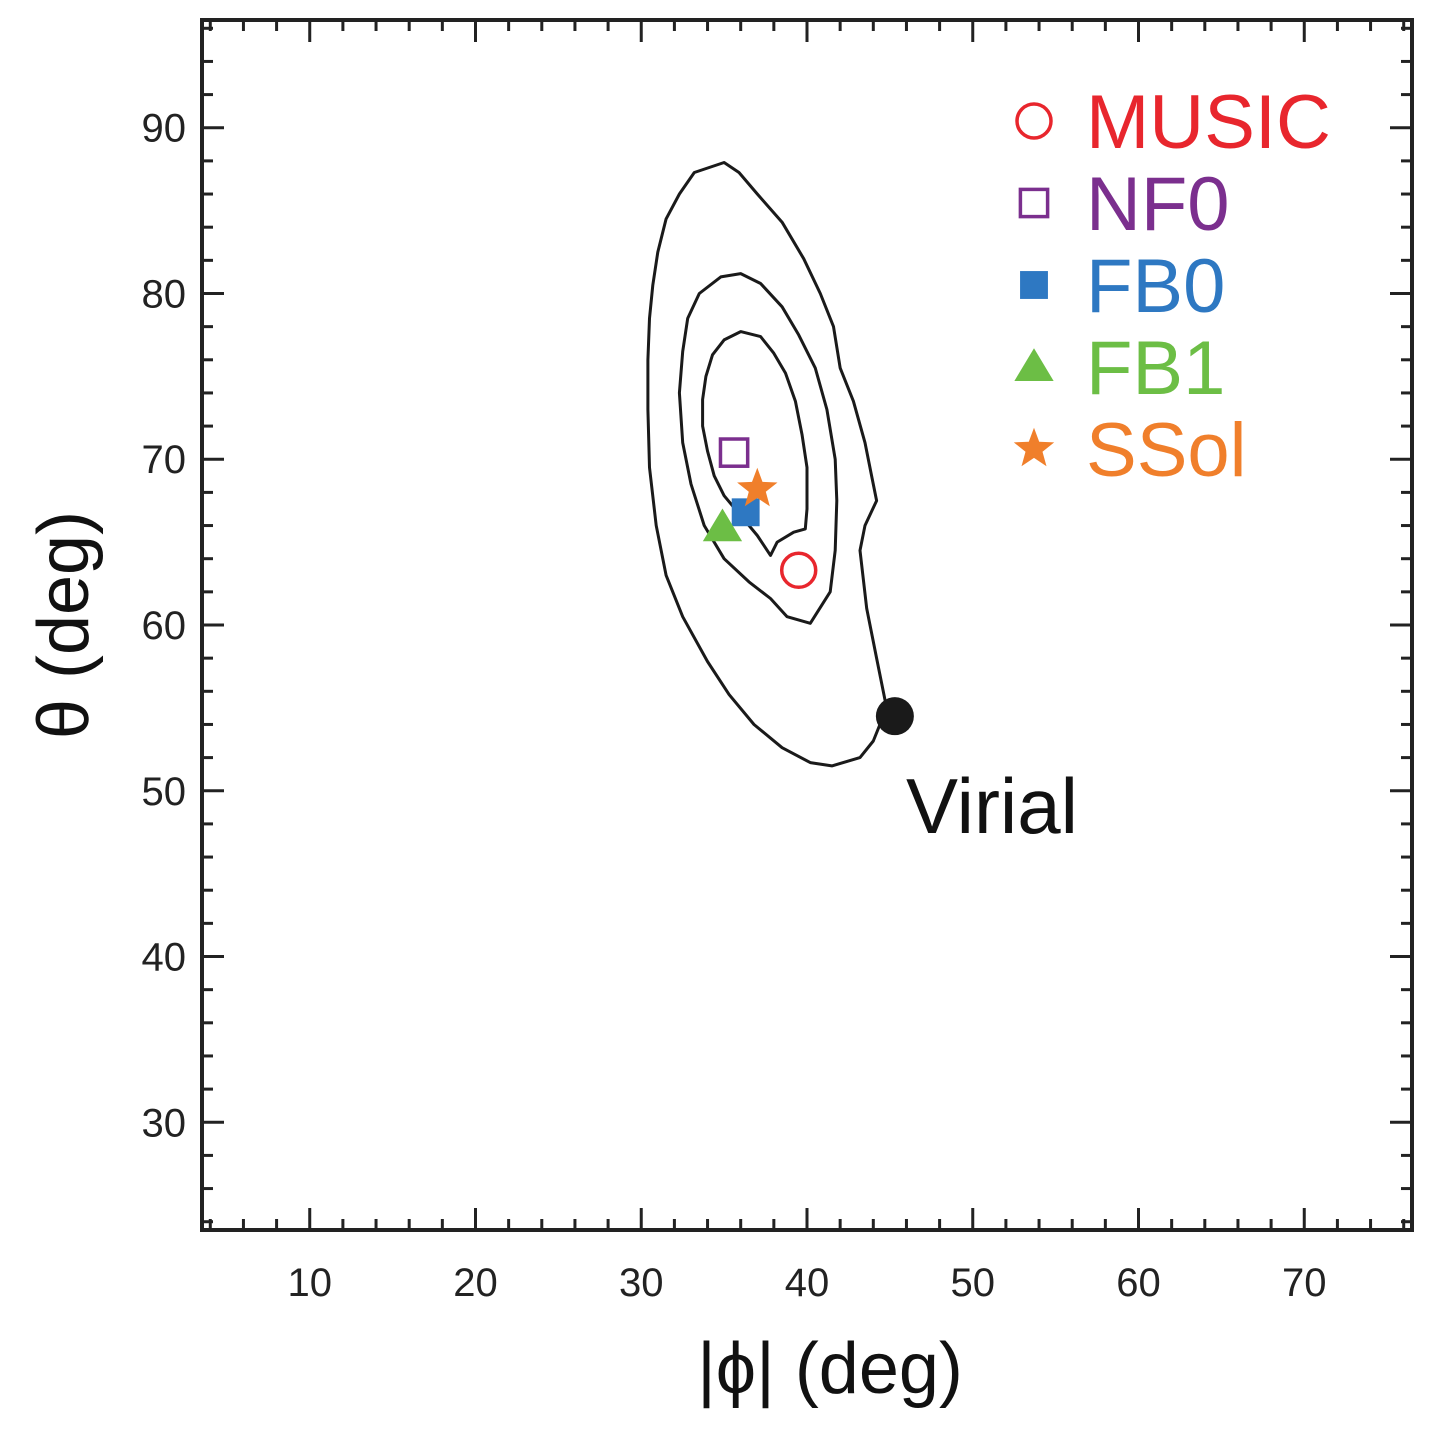 The image size is (1432, 1440). What do you see at coordinates (1034, 447) in the screenshot?
I see `legend-marker-ssol` at bounding box center [1034, 447].